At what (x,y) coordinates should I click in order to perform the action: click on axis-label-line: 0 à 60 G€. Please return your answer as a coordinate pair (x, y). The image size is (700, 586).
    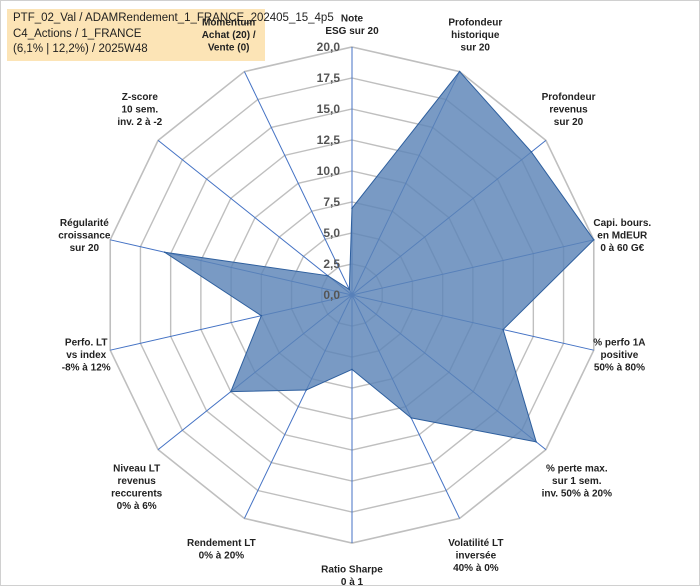
    Looking at the image, I should click on (622, 248).